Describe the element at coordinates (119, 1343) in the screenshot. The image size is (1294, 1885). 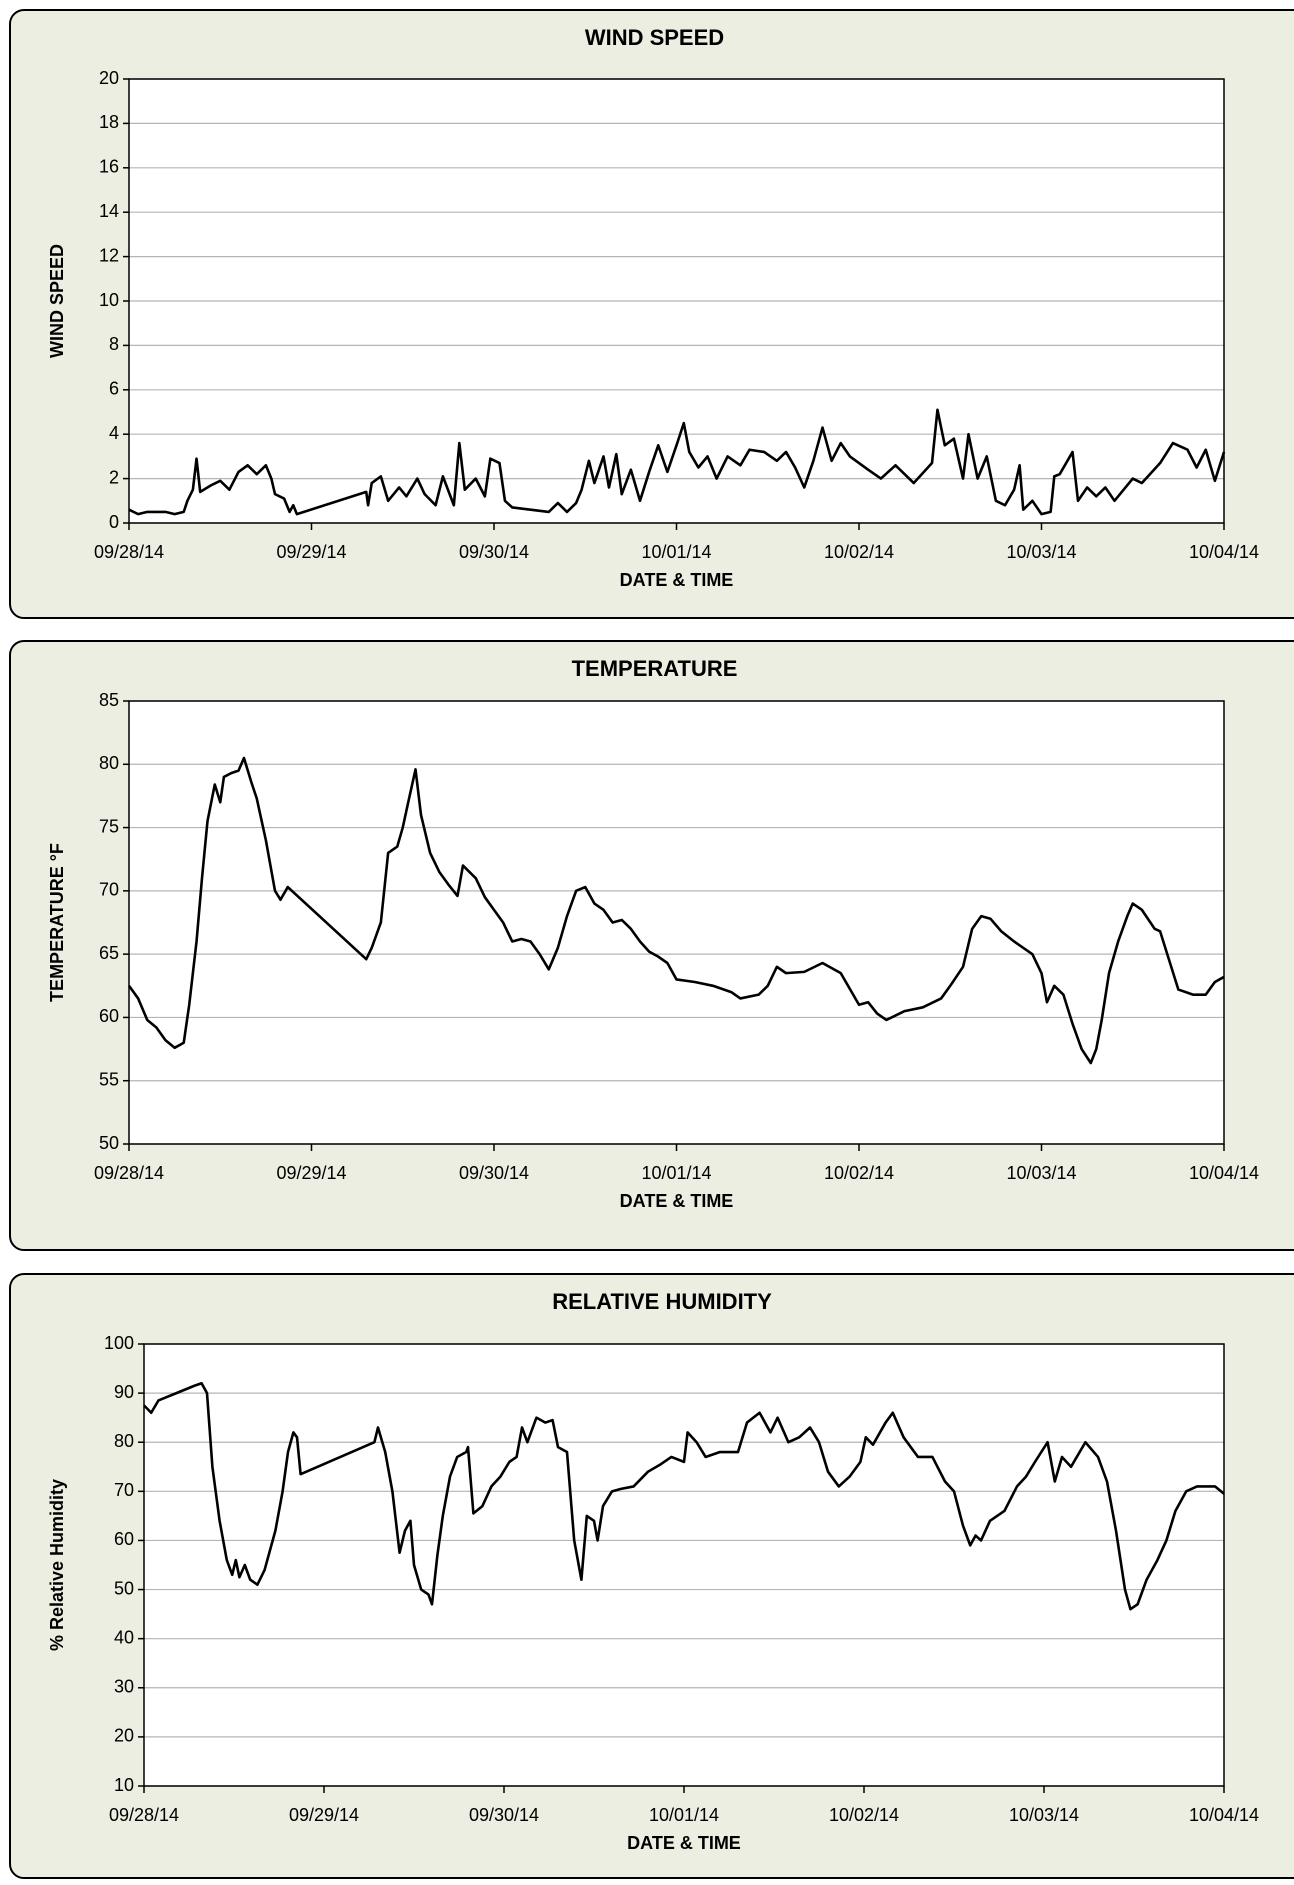
I see `y-tick-label: 100` at that location.